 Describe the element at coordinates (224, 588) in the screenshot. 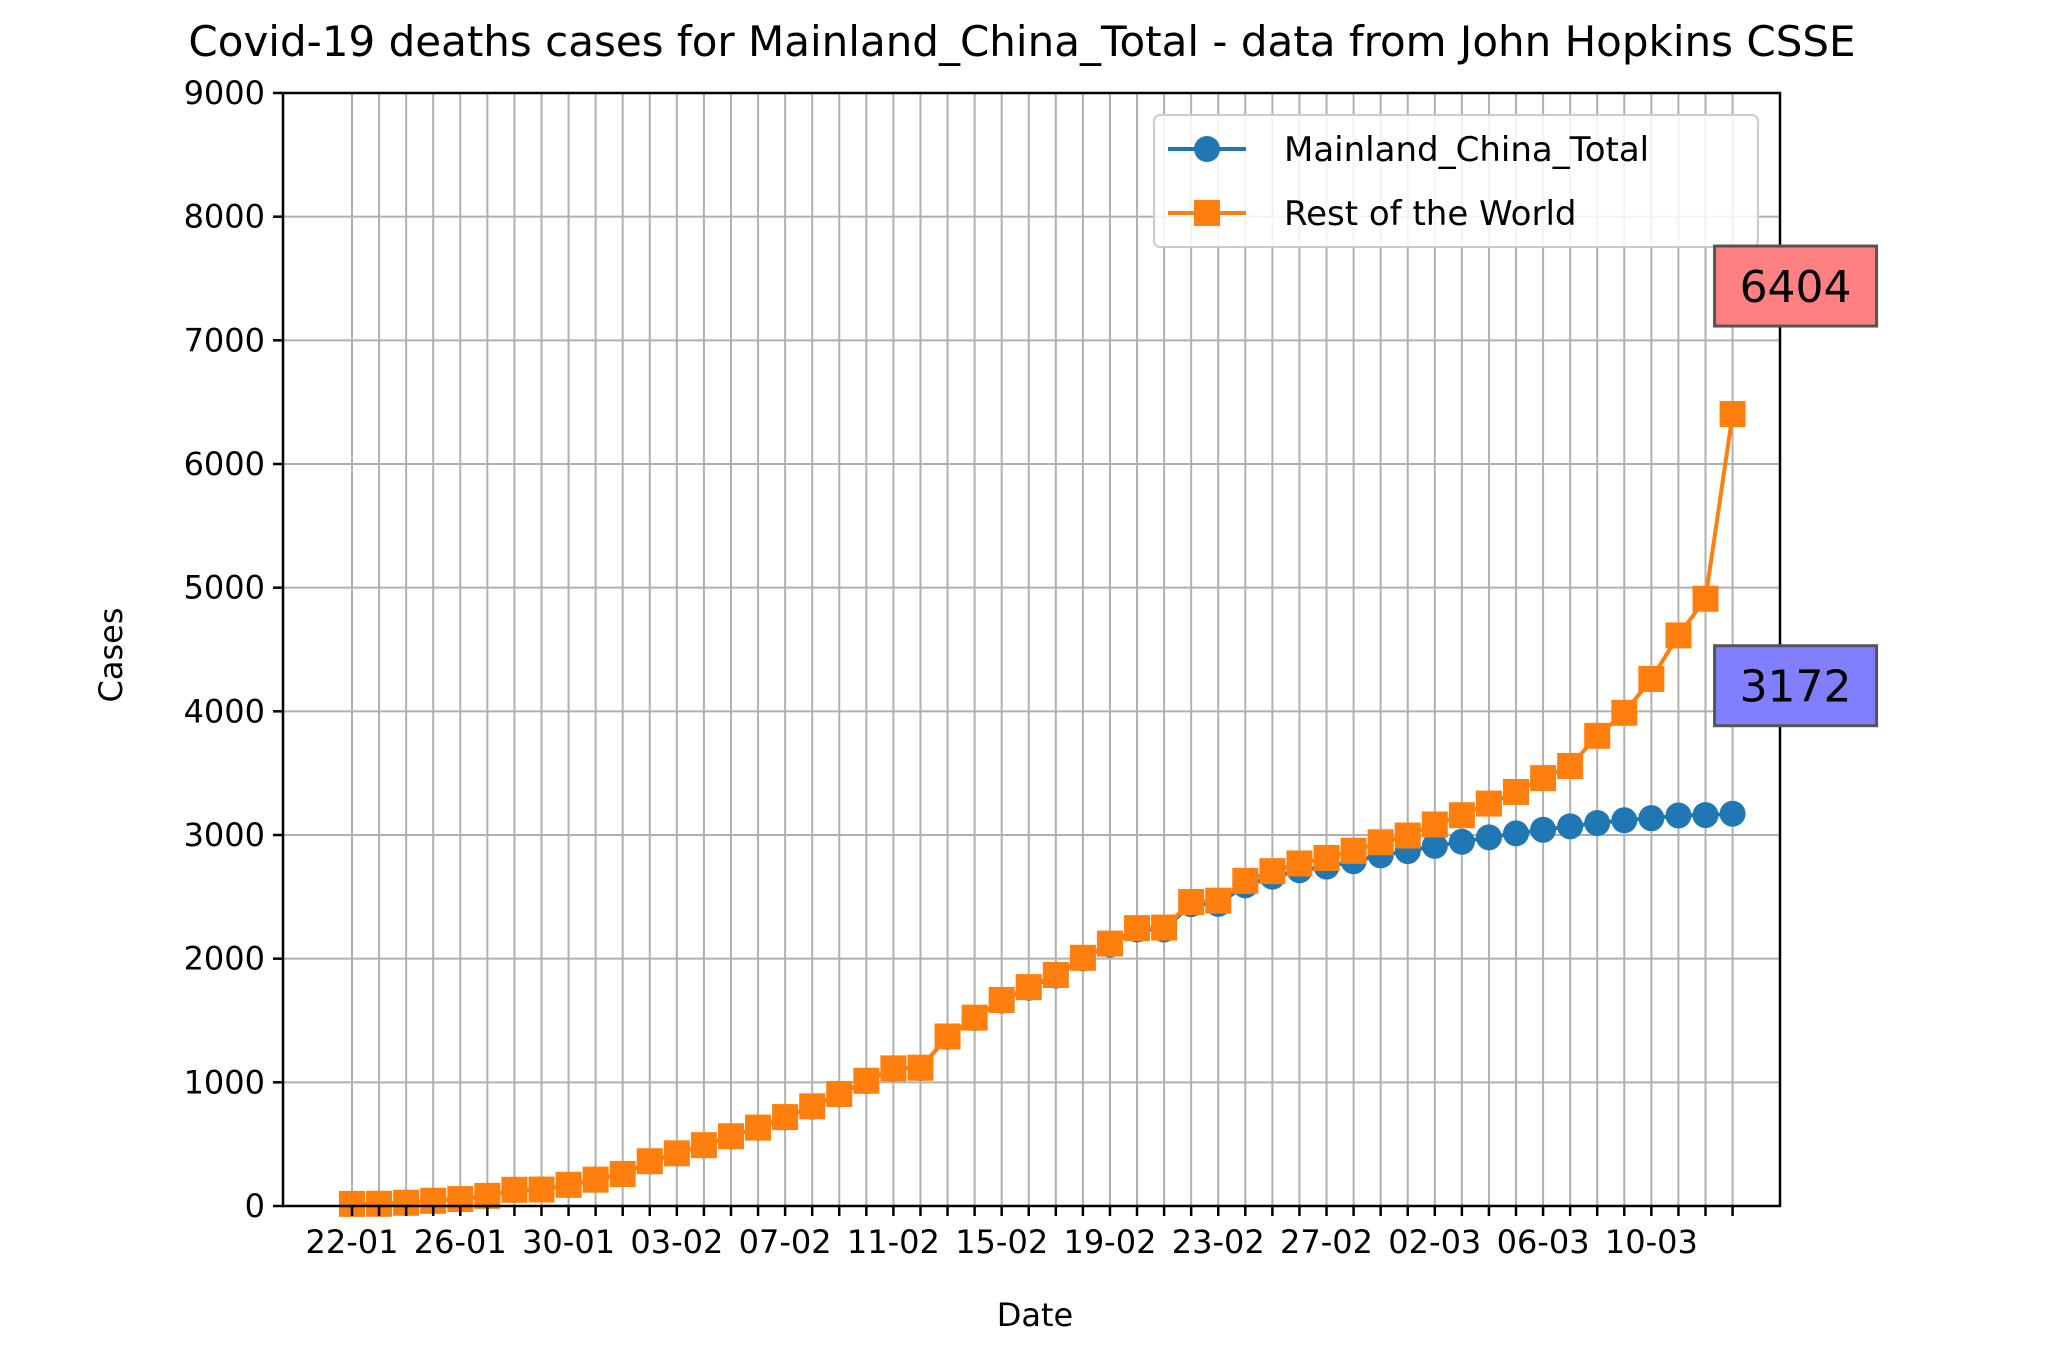

I see `y-tick-label: 5000` at that location.